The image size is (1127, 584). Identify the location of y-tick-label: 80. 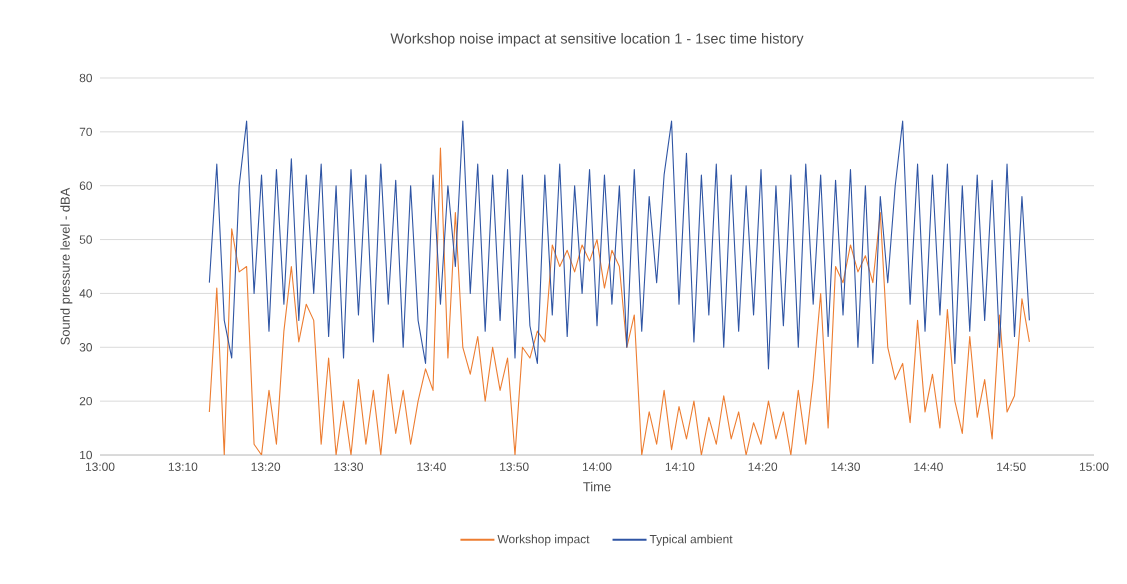
(86, 78).